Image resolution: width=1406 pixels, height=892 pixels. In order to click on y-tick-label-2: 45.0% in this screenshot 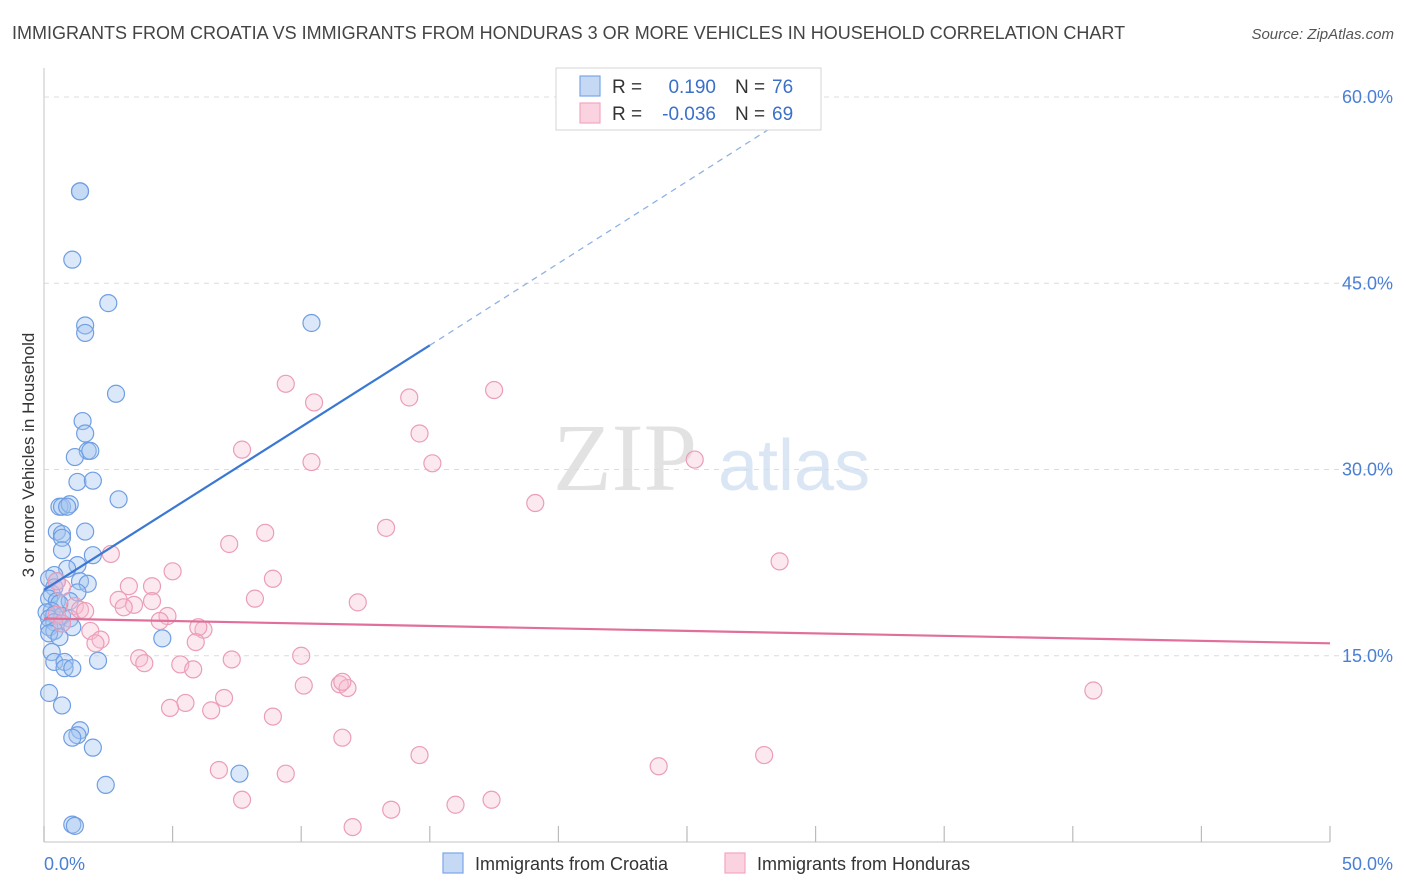, I will do `click(1367, 283)`.